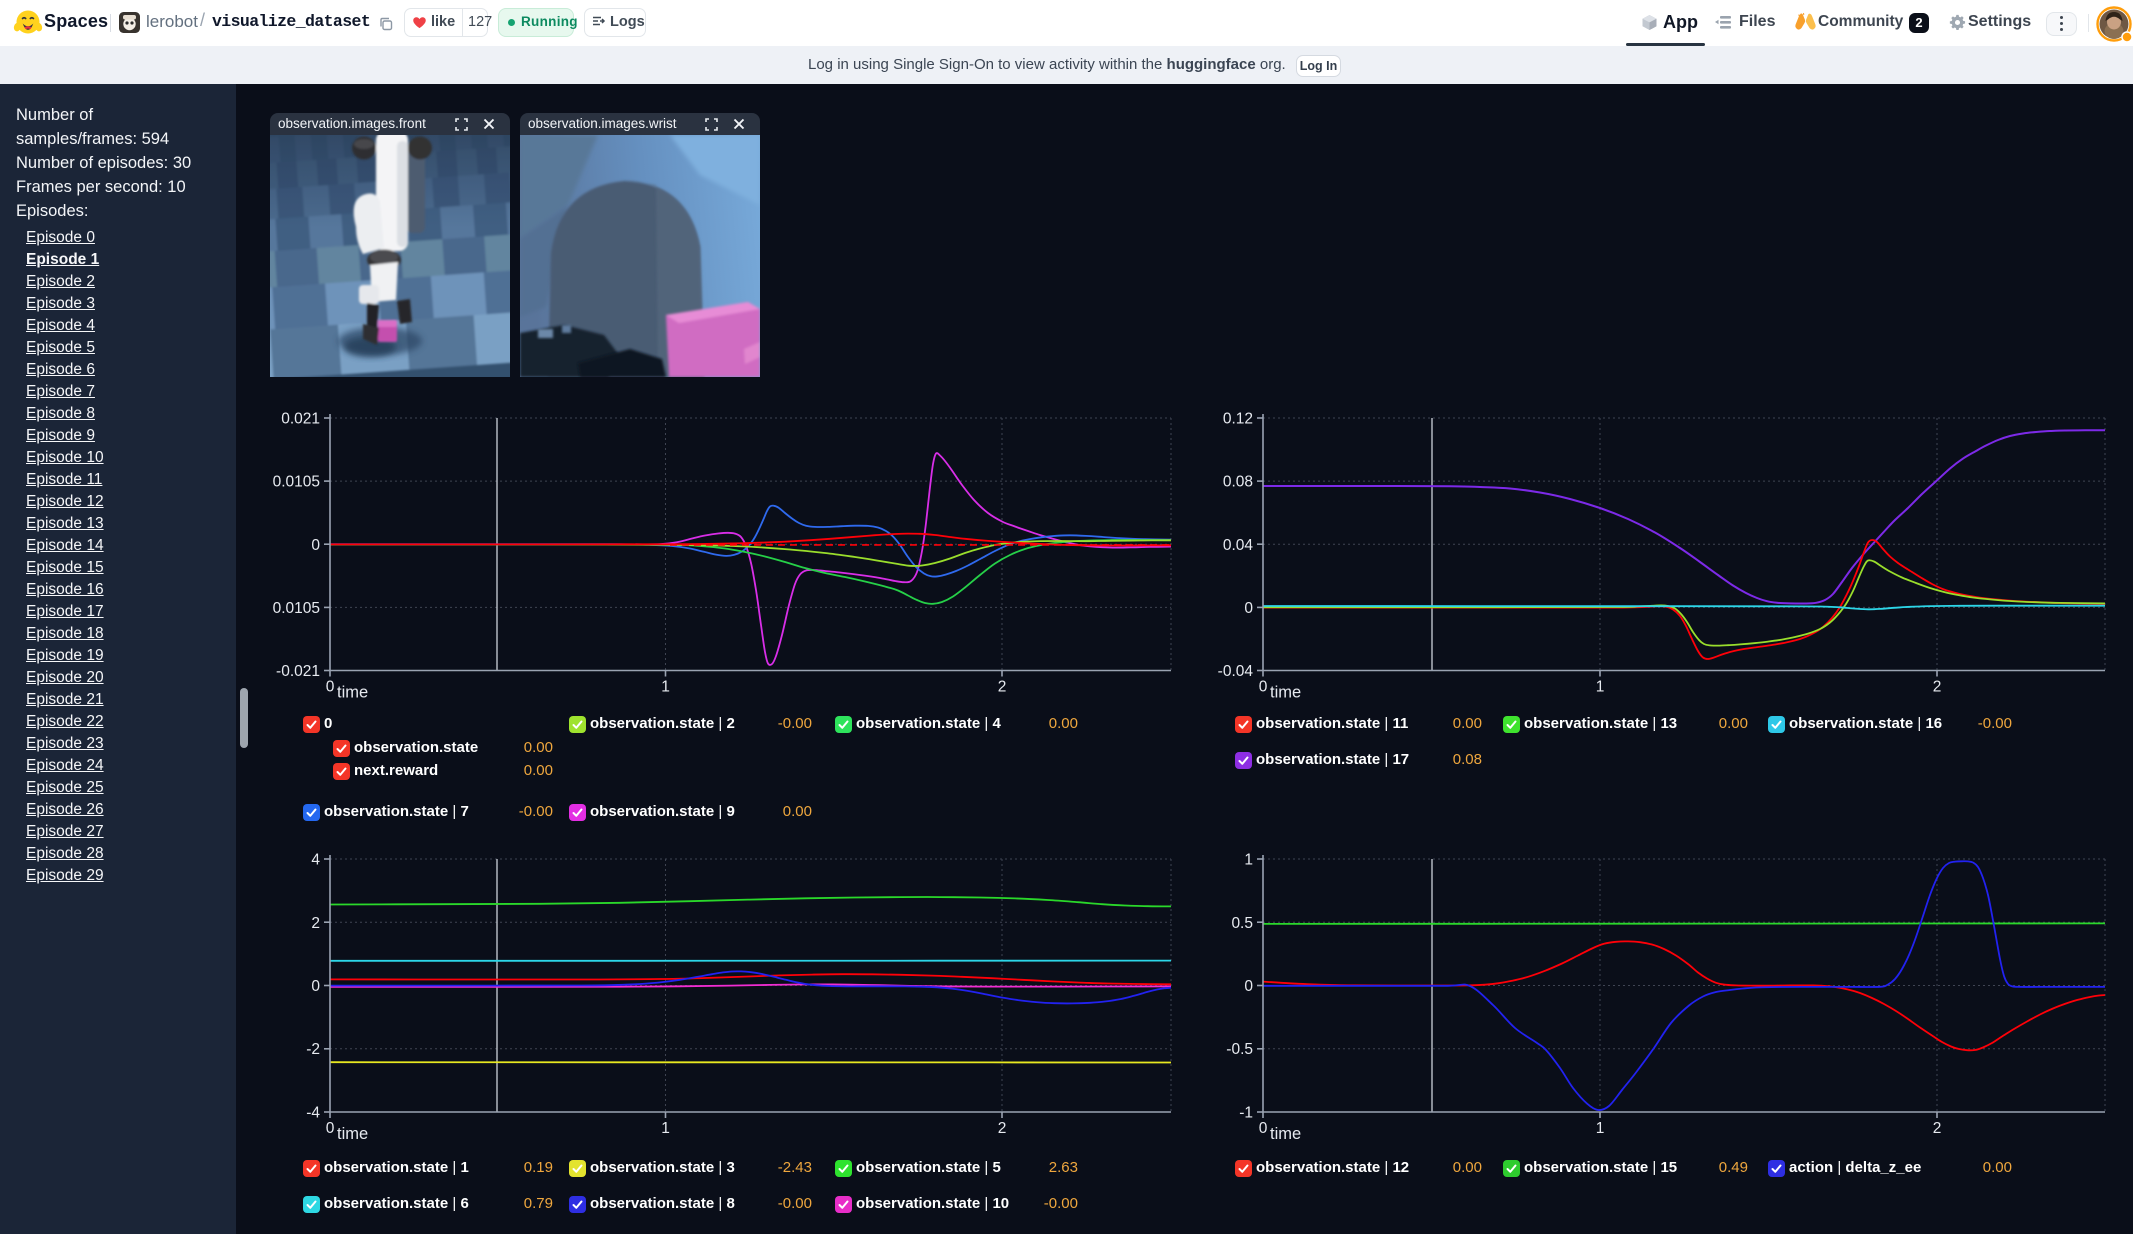  Describe the element at coordinates (1242, 923) in the screenshot. I see `svg-text: 0.5` at that location.